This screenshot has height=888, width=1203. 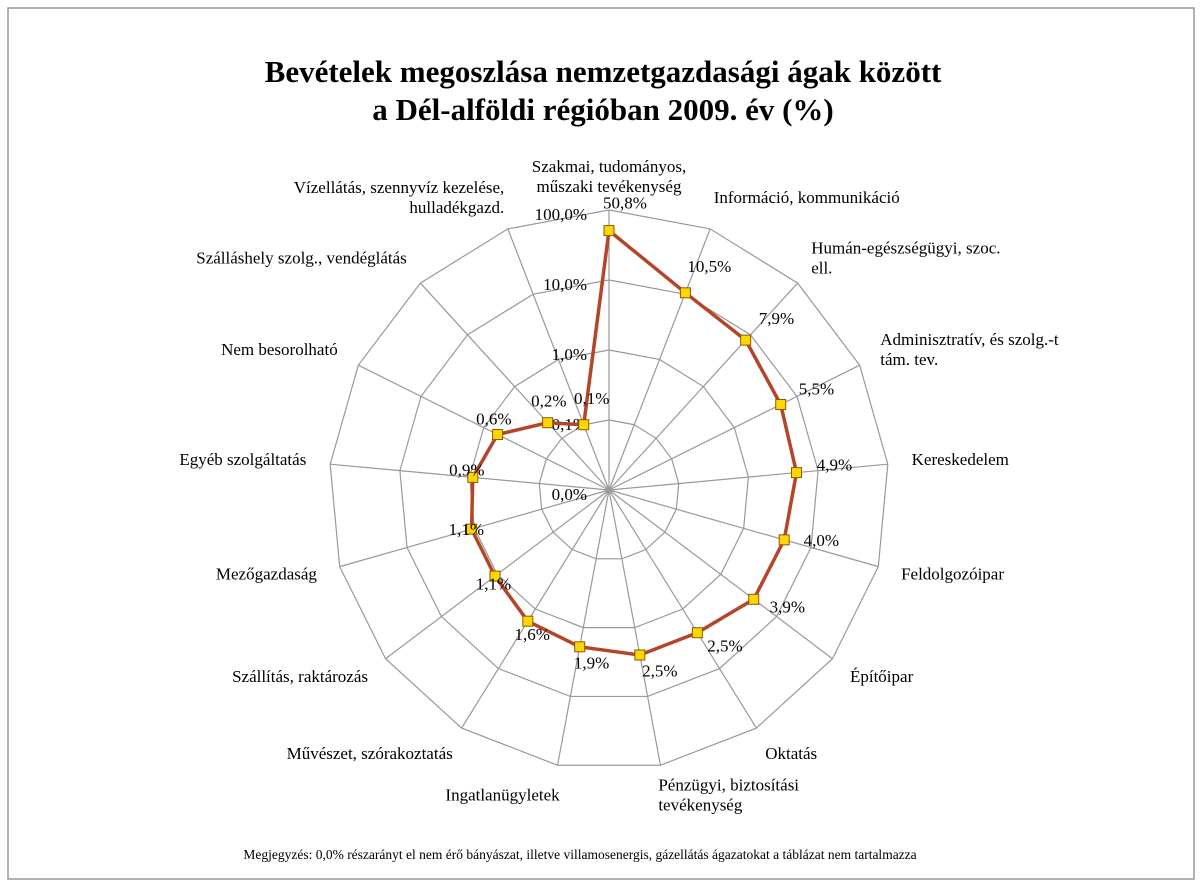 I want to click on category-label: Ingatlanügyletek, so click(x=502, y=795).